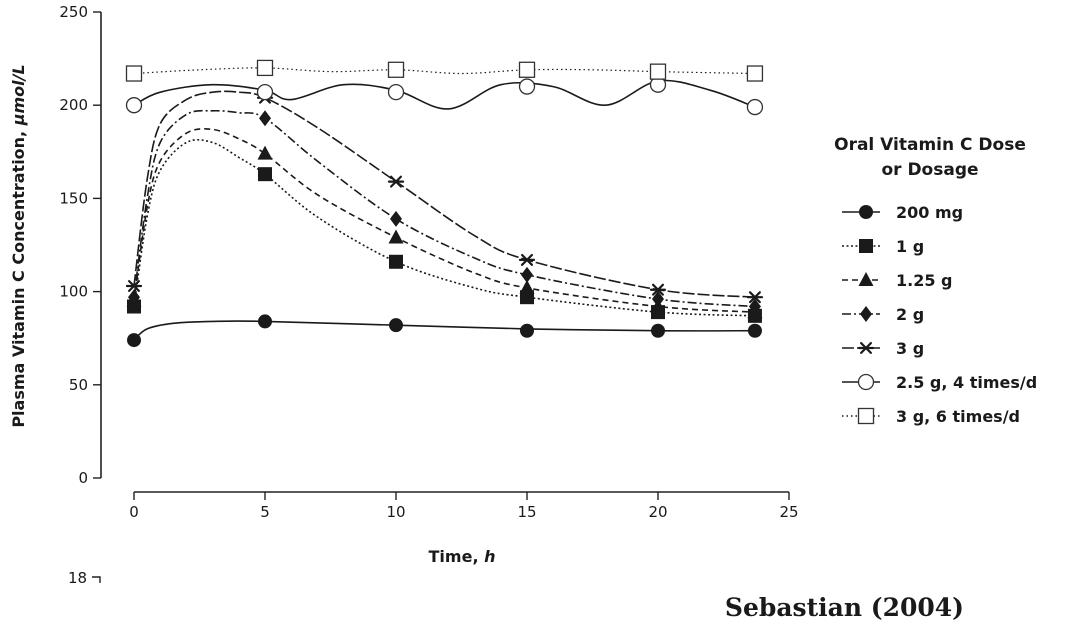 The image size is (1065, 639). What do you see at coordinates (83, 478) in the screenshot?
I see `y-tick-label: 0` at bounding box center [83, 478].